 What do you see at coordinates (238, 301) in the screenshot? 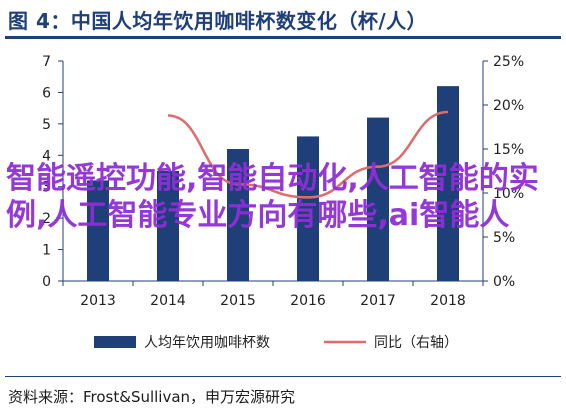
I see `x-tick-label: 2015` at bounding box center [238, 301].